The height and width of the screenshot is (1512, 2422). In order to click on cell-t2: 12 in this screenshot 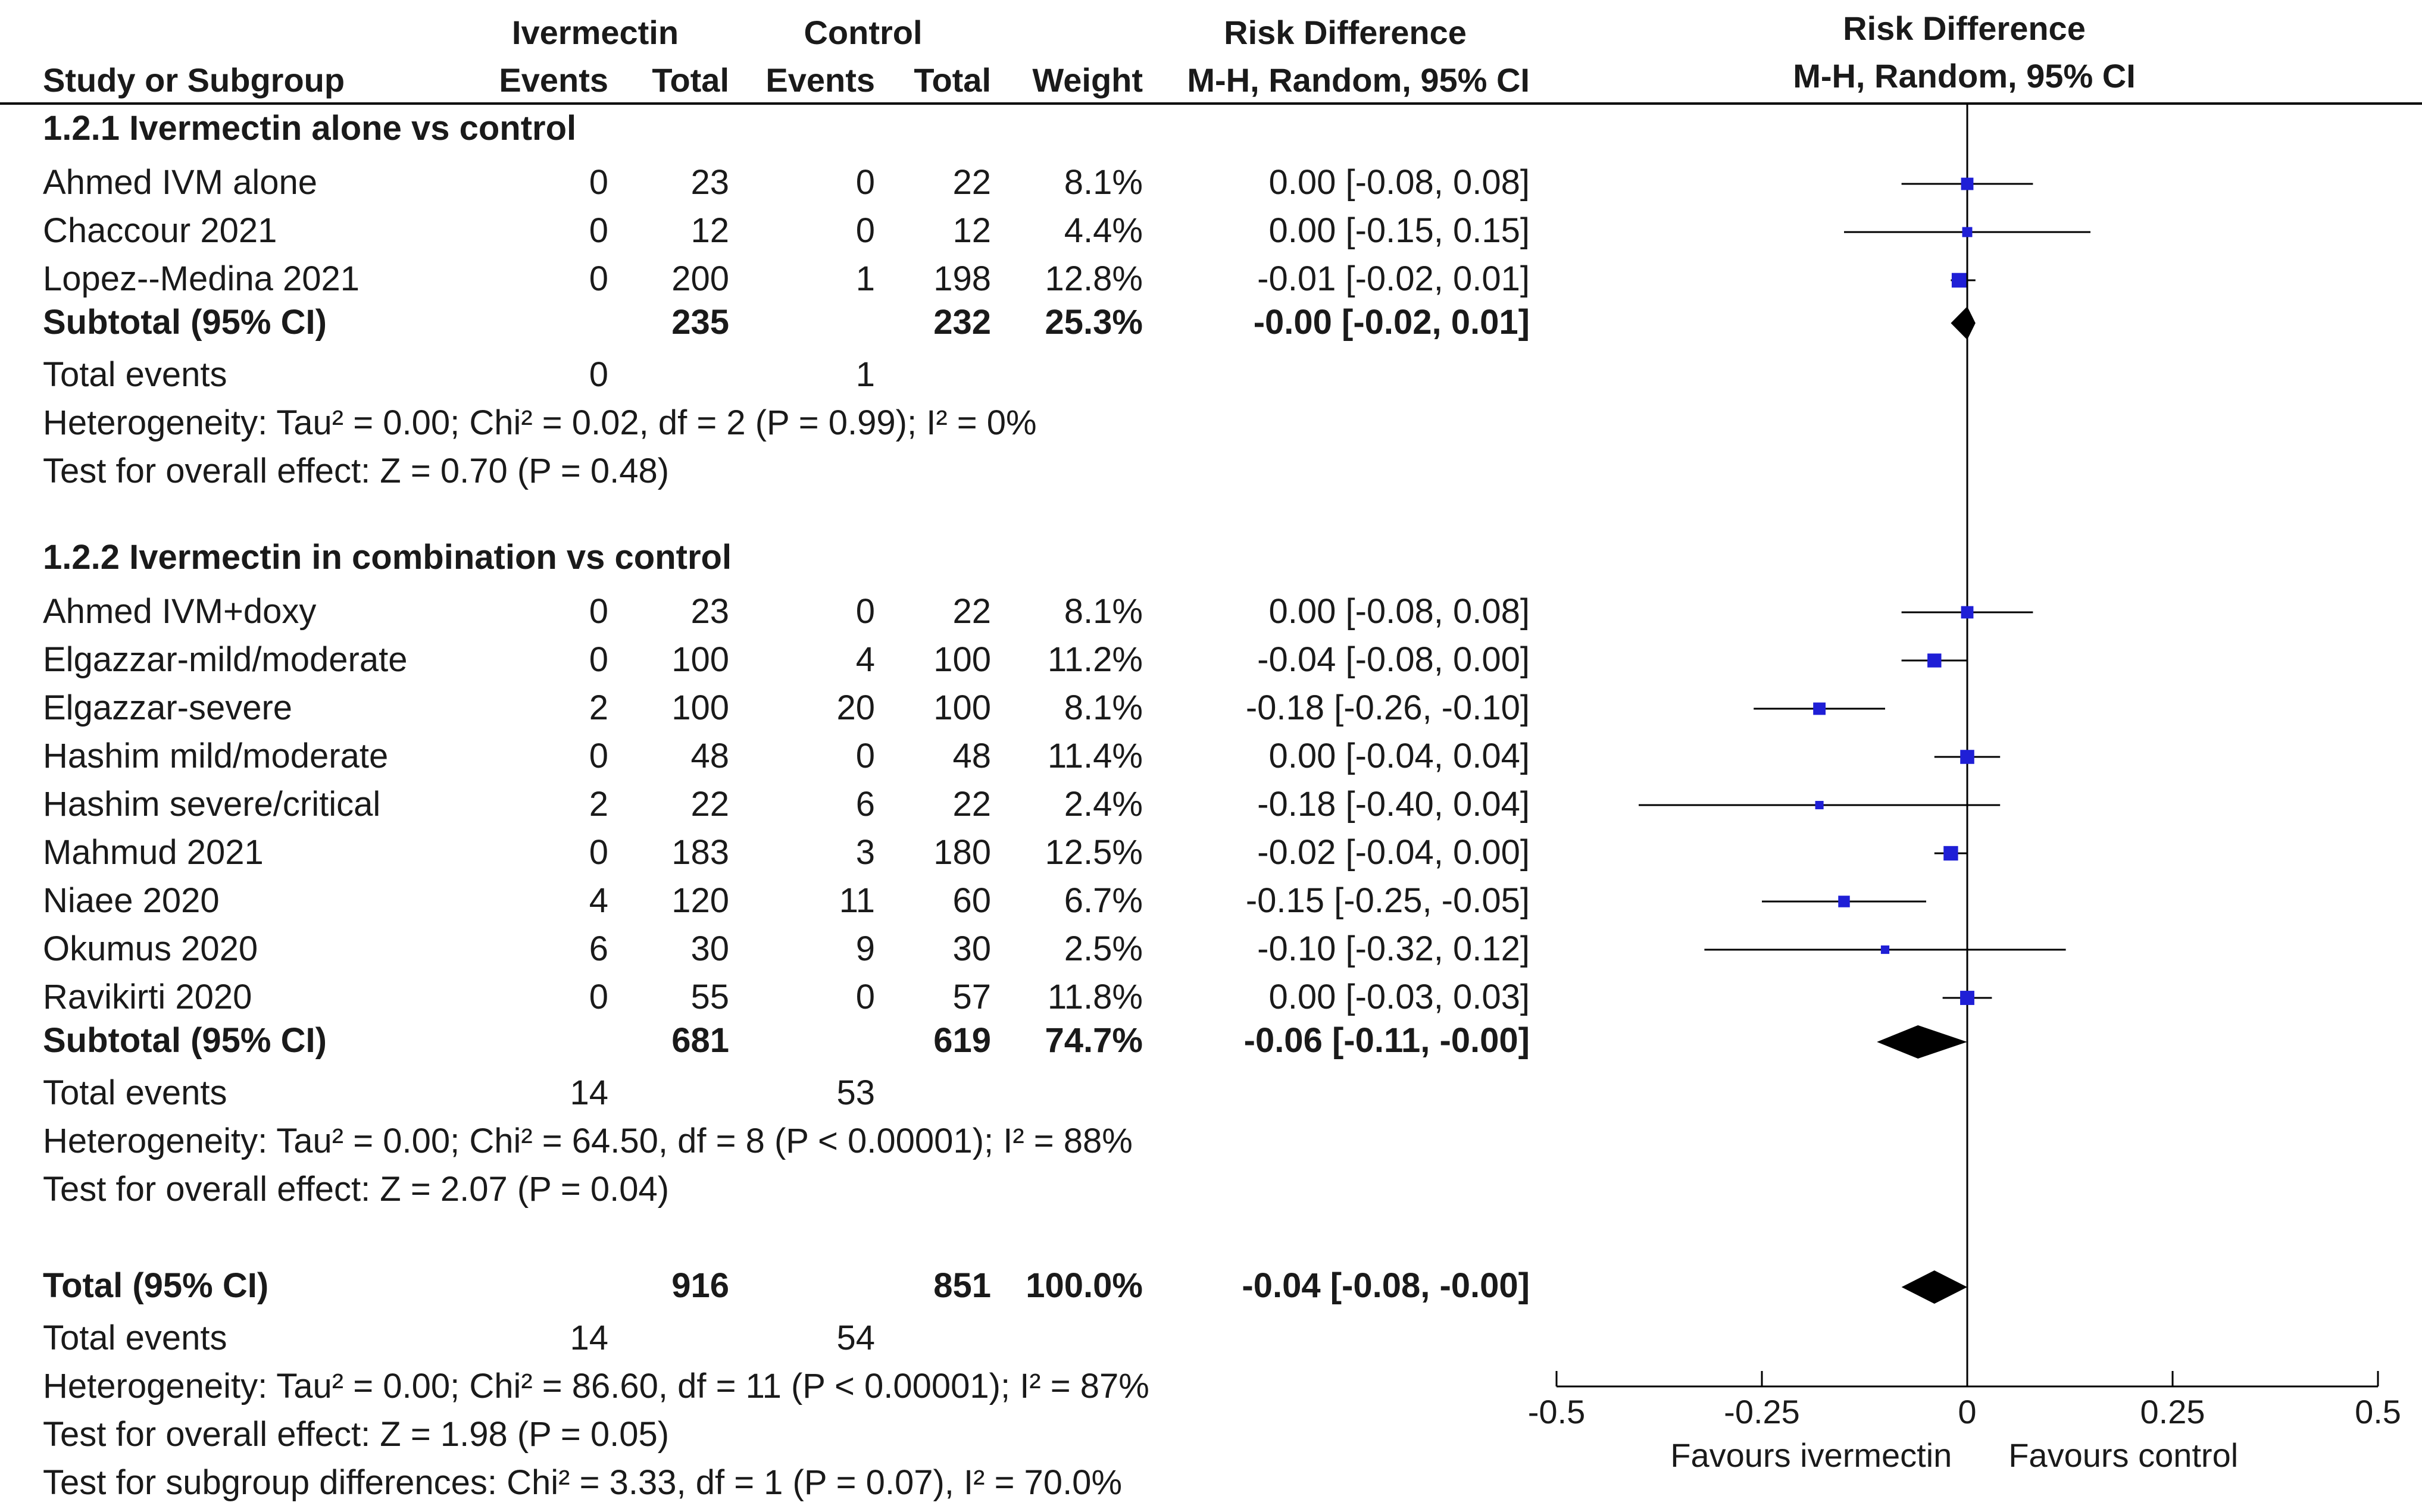, I will do `click(971, 230)`.